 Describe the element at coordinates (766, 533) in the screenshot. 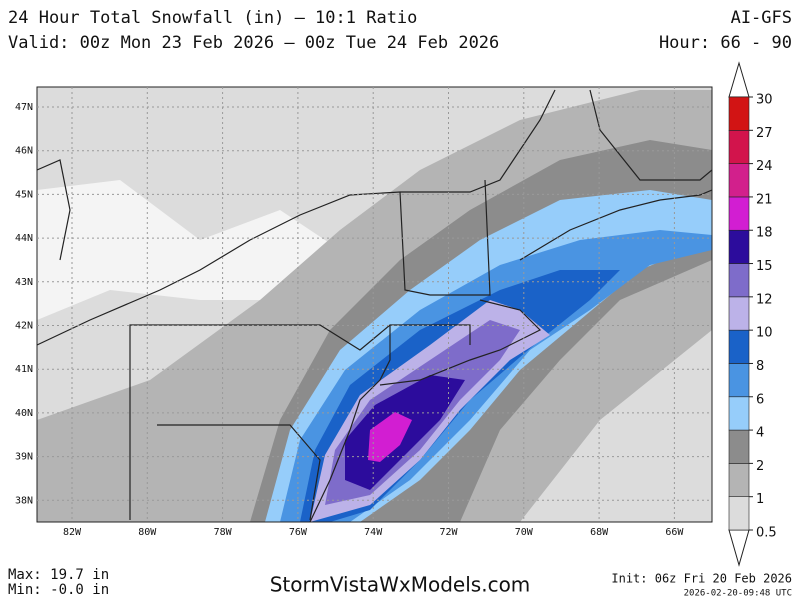

I see `colorbar-label: 0.5` at that location.